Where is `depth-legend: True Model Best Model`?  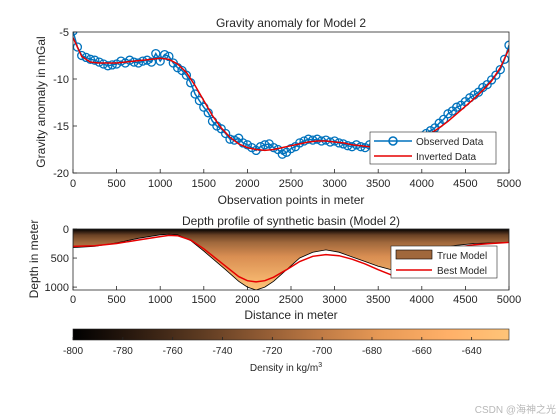 depth-legend: True Model Best Model is located at coordinates (444, 262).